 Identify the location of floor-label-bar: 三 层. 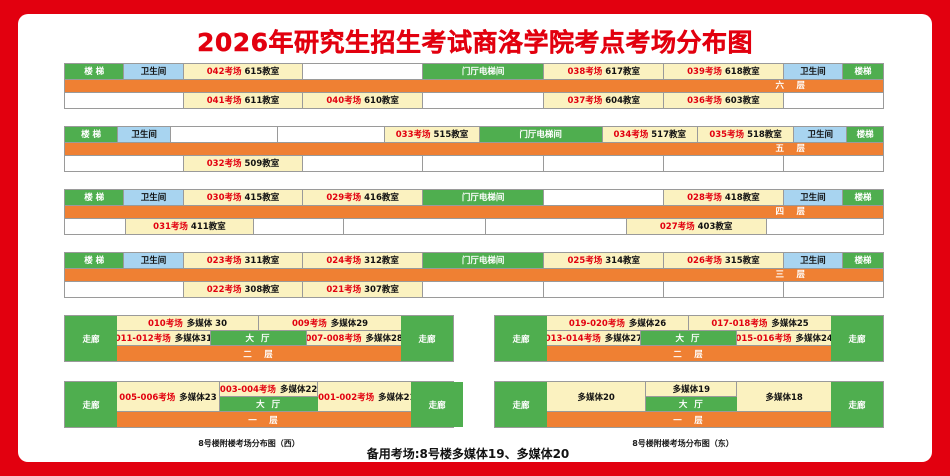
(474, 275).